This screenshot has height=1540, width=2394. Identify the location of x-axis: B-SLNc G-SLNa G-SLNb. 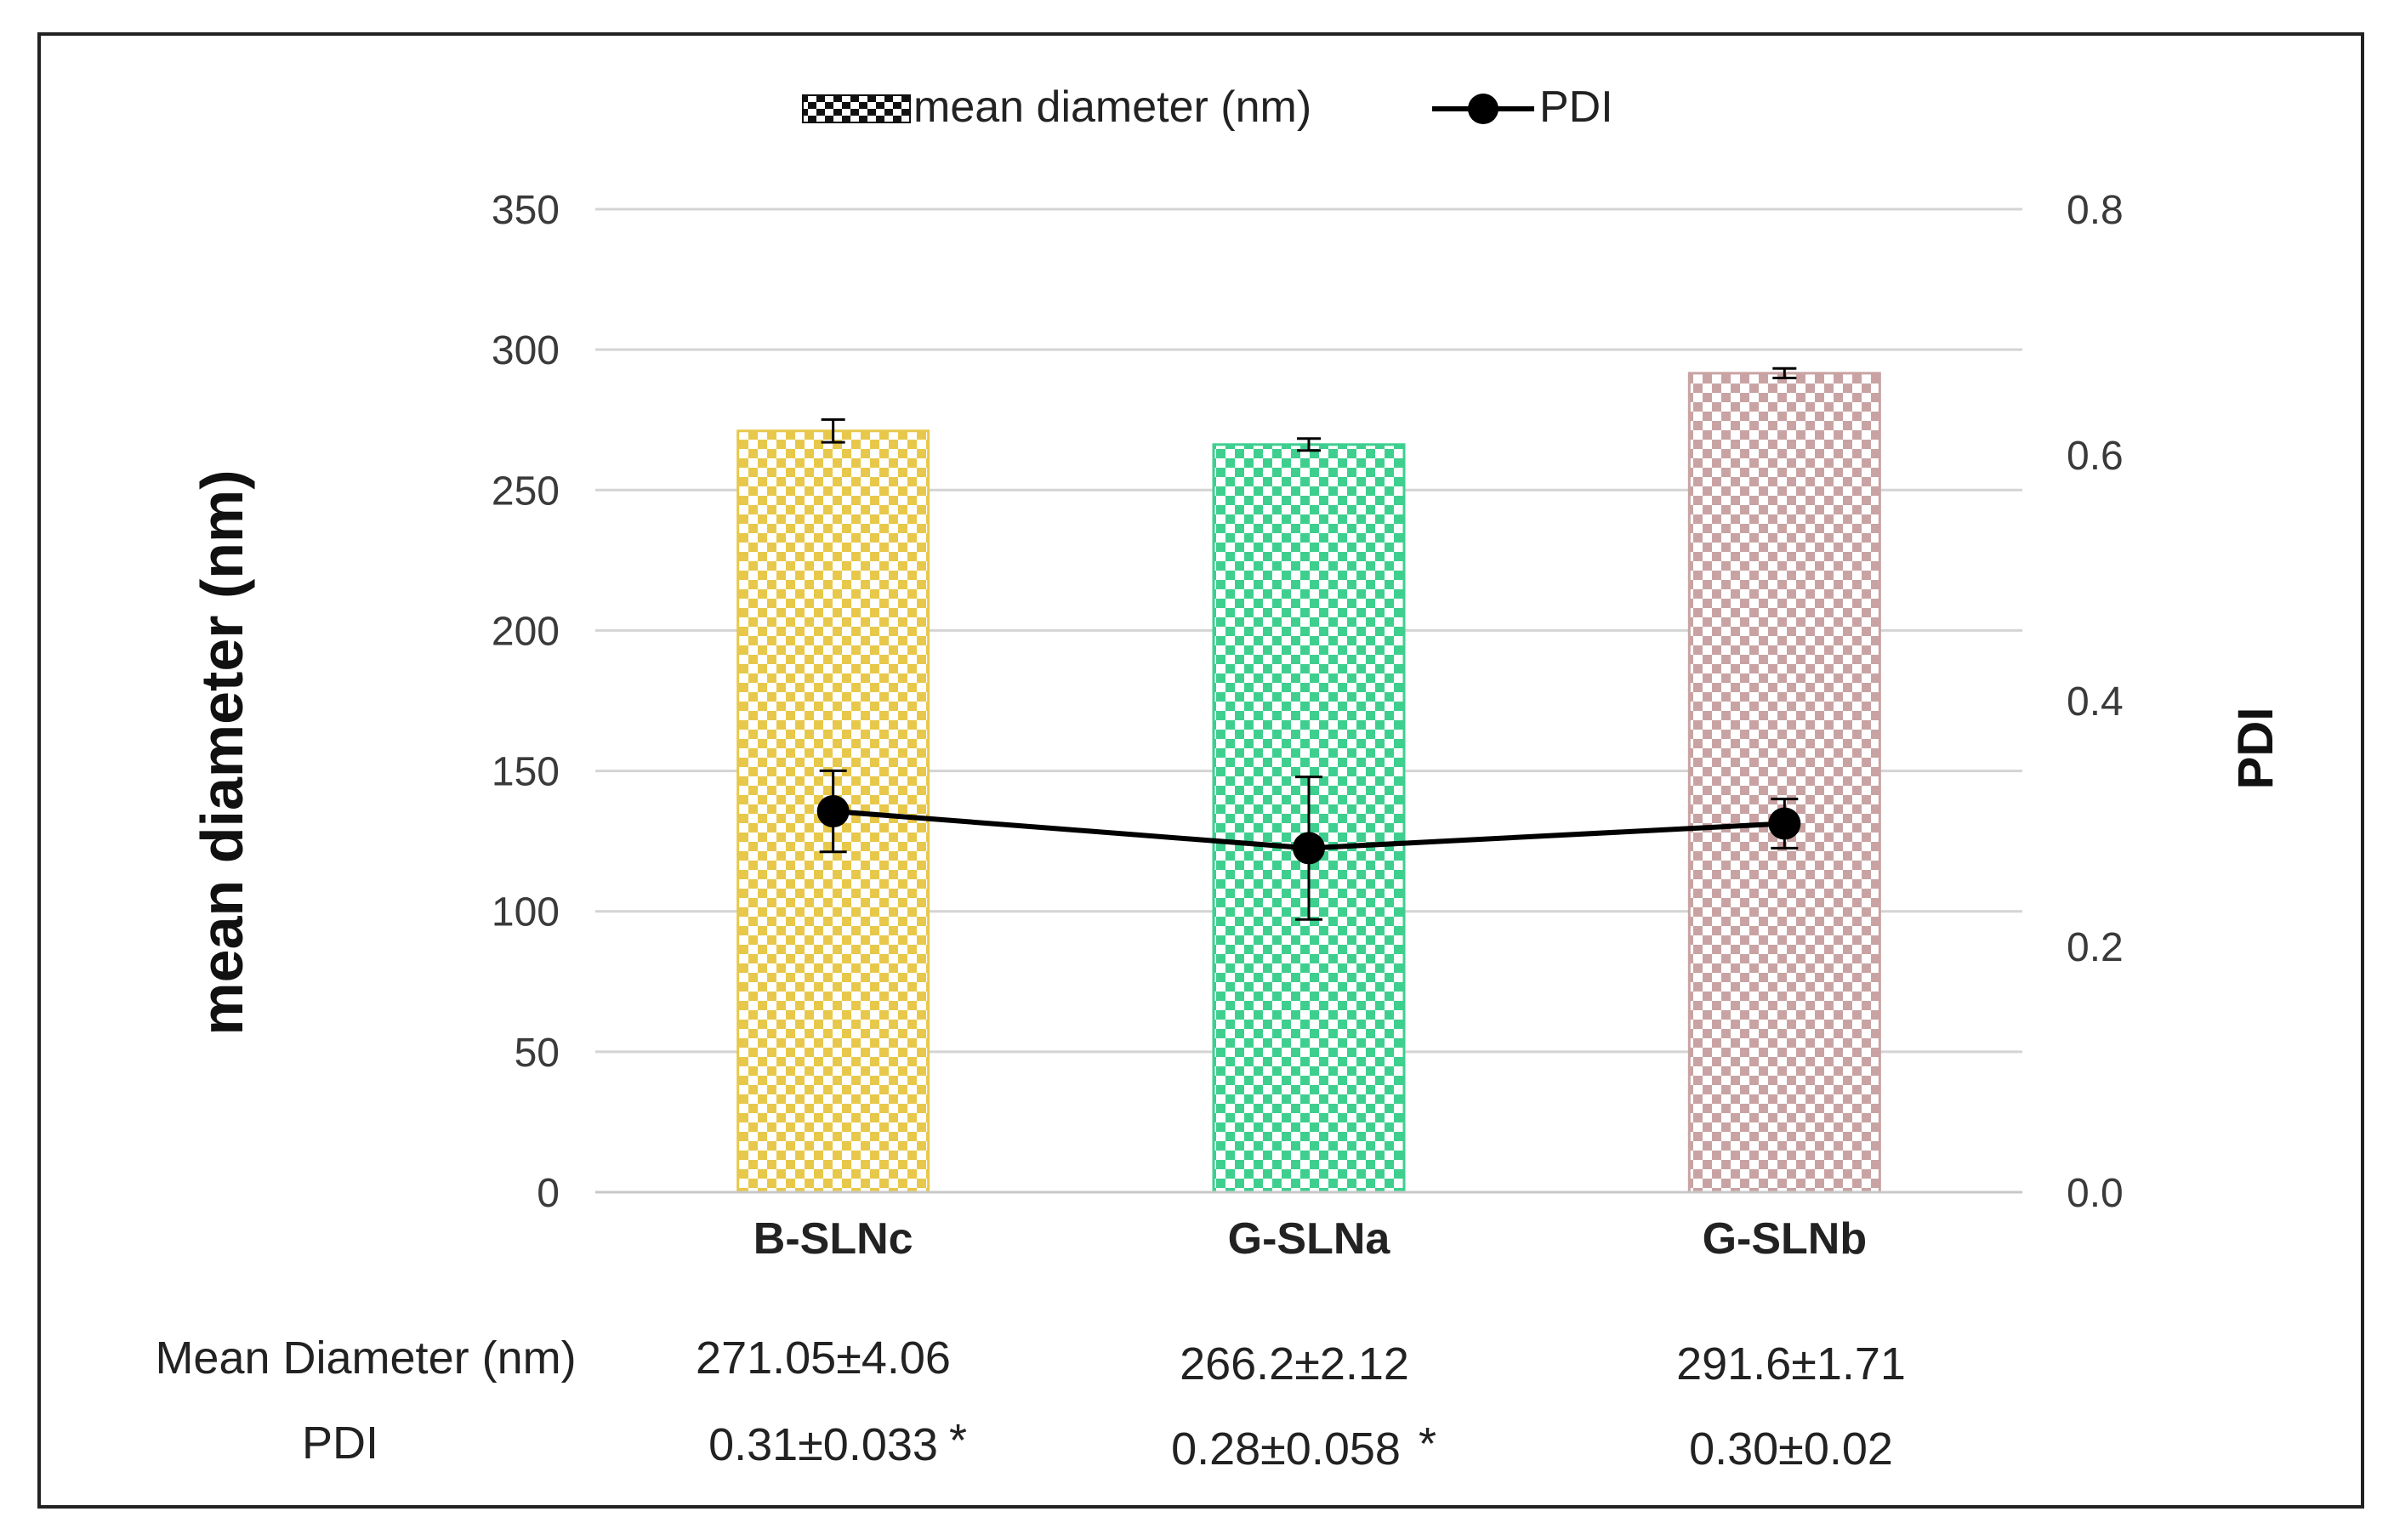
(1308, 1227).